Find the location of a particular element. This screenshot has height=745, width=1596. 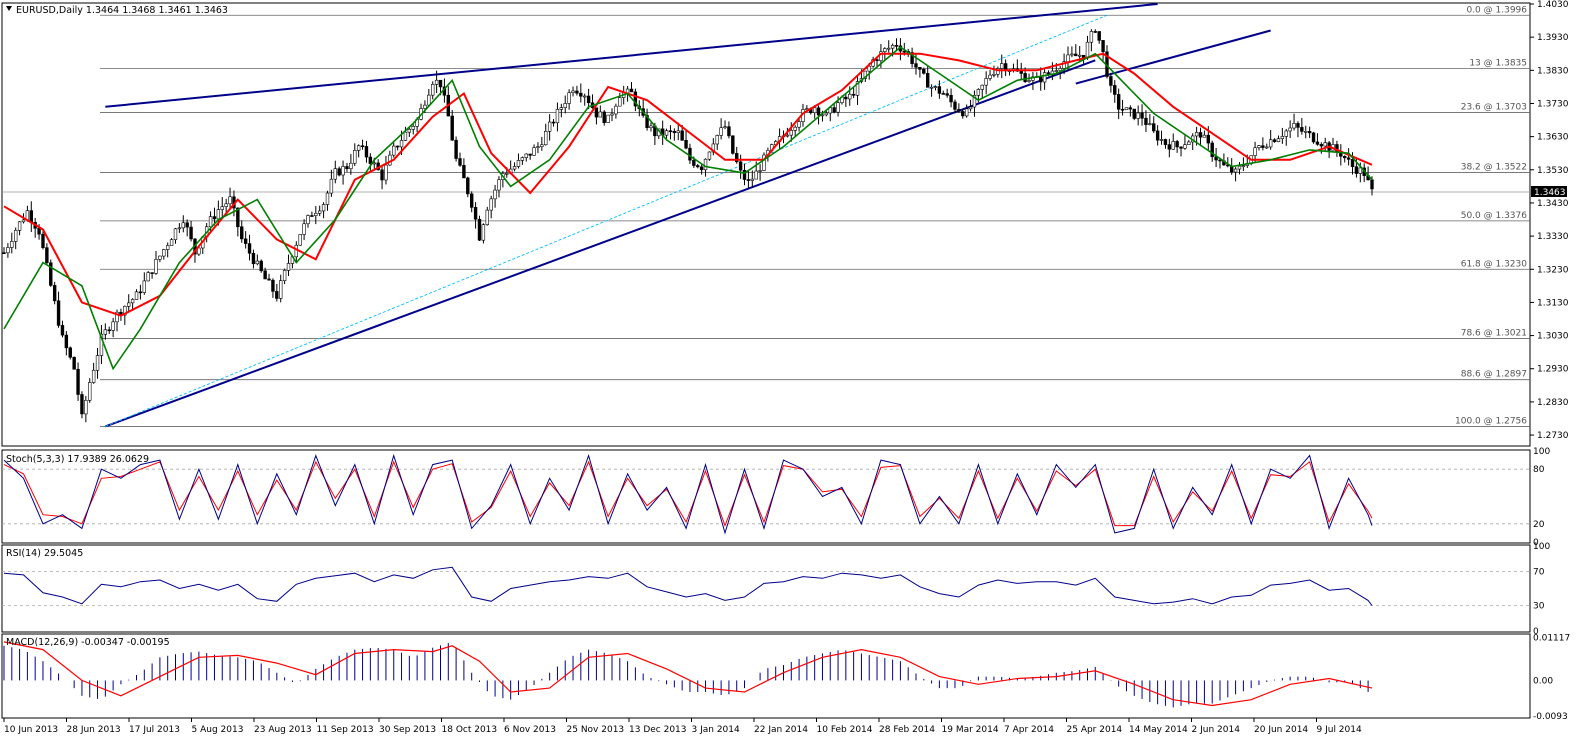

date-tick-label: 7 Apr 2014 is located at coordinates (1029, 730).